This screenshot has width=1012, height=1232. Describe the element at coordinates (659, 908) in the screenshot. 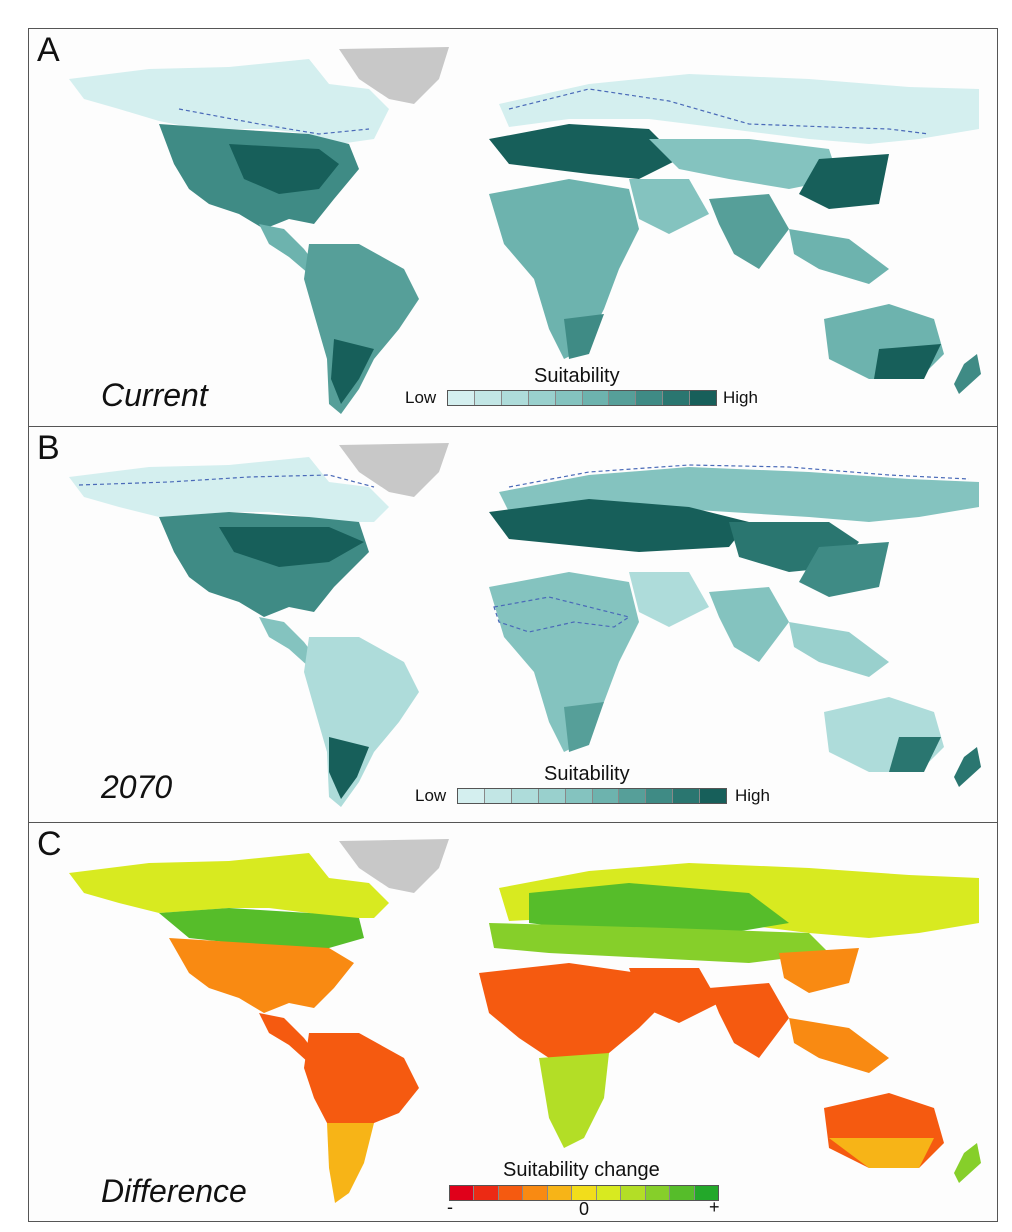

I see `europe-russia` at that location.